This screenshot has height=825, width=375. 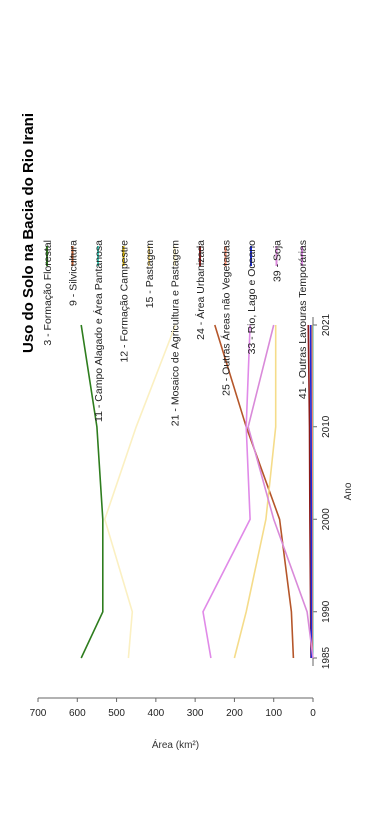 What do you see at coordinates (326, 519) in the screenshot?
I see `x-tick-label: 2000` at bounding box center [326, 519].